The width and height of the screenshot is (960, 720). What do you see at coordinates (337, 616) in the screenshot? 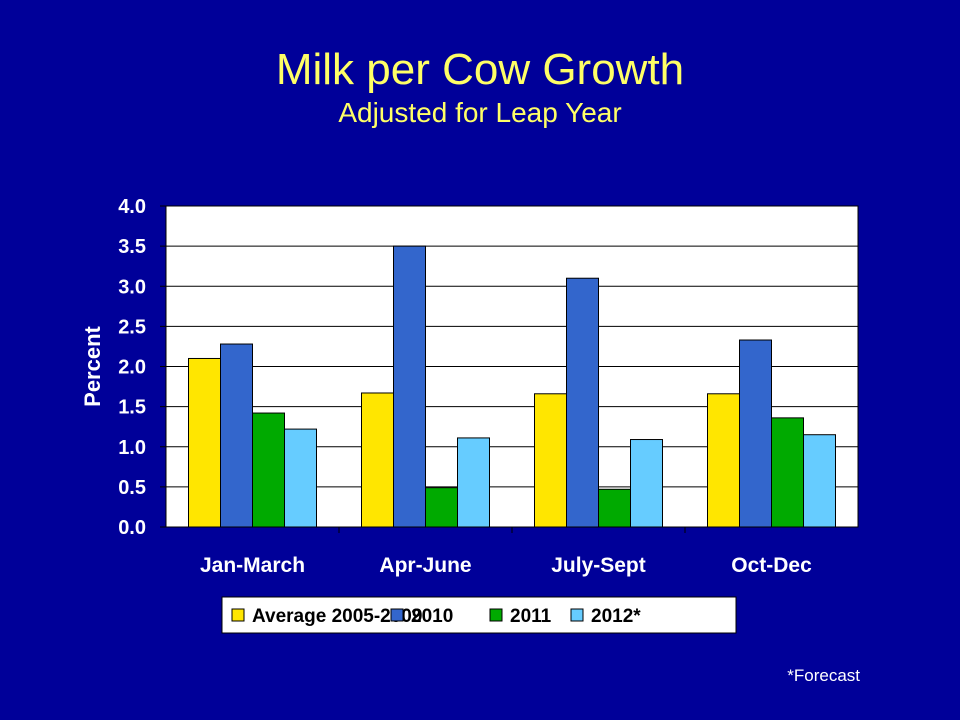
I see `legend-label: Average 2005-2009` at bounding box center [337, 616].